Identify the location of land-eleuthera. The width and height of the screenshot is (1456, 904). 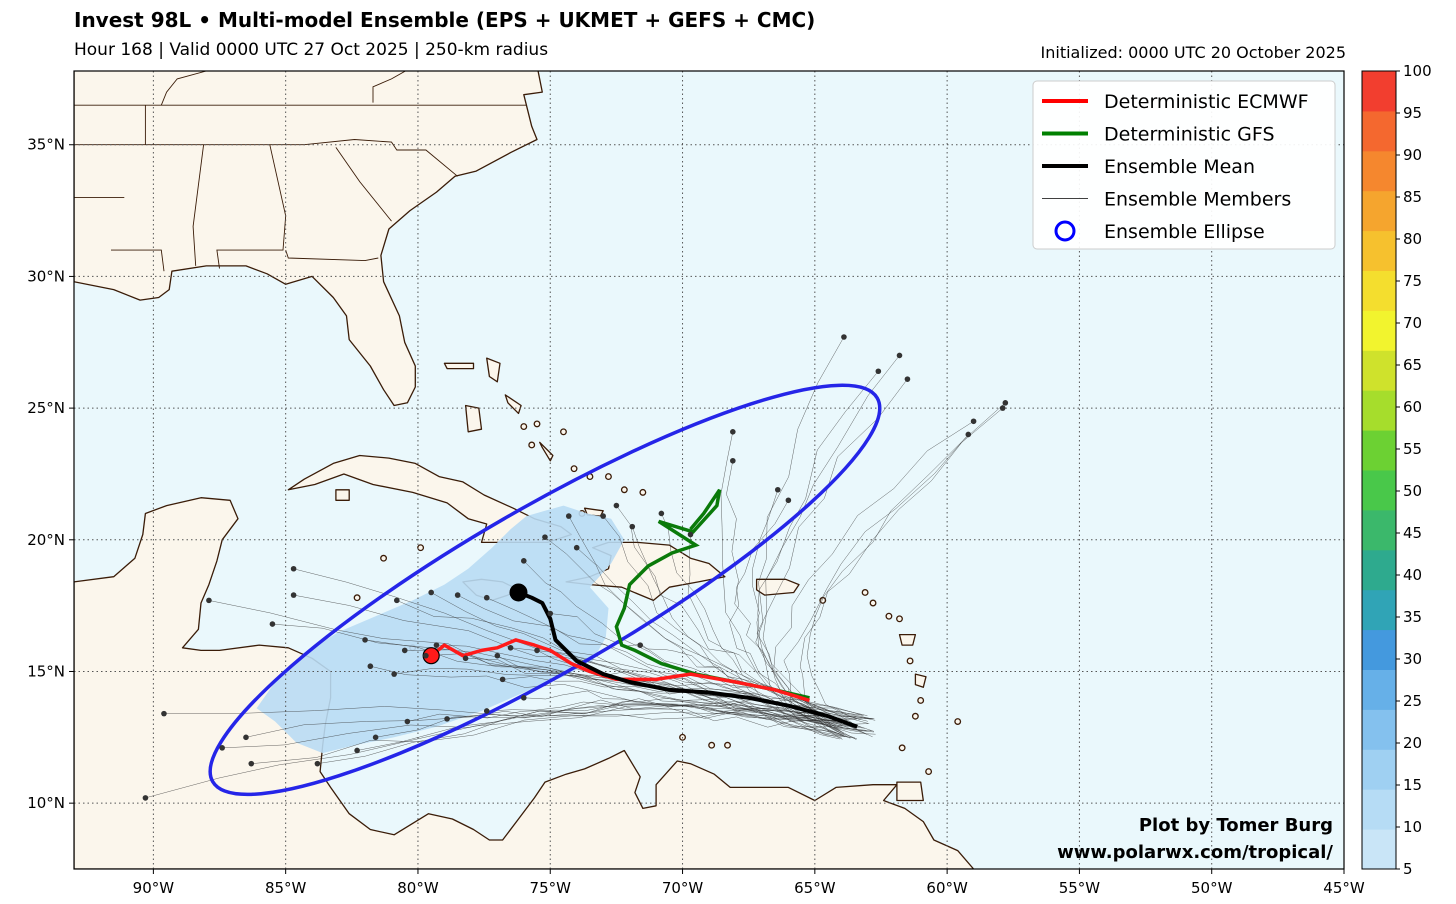
(513, 404).